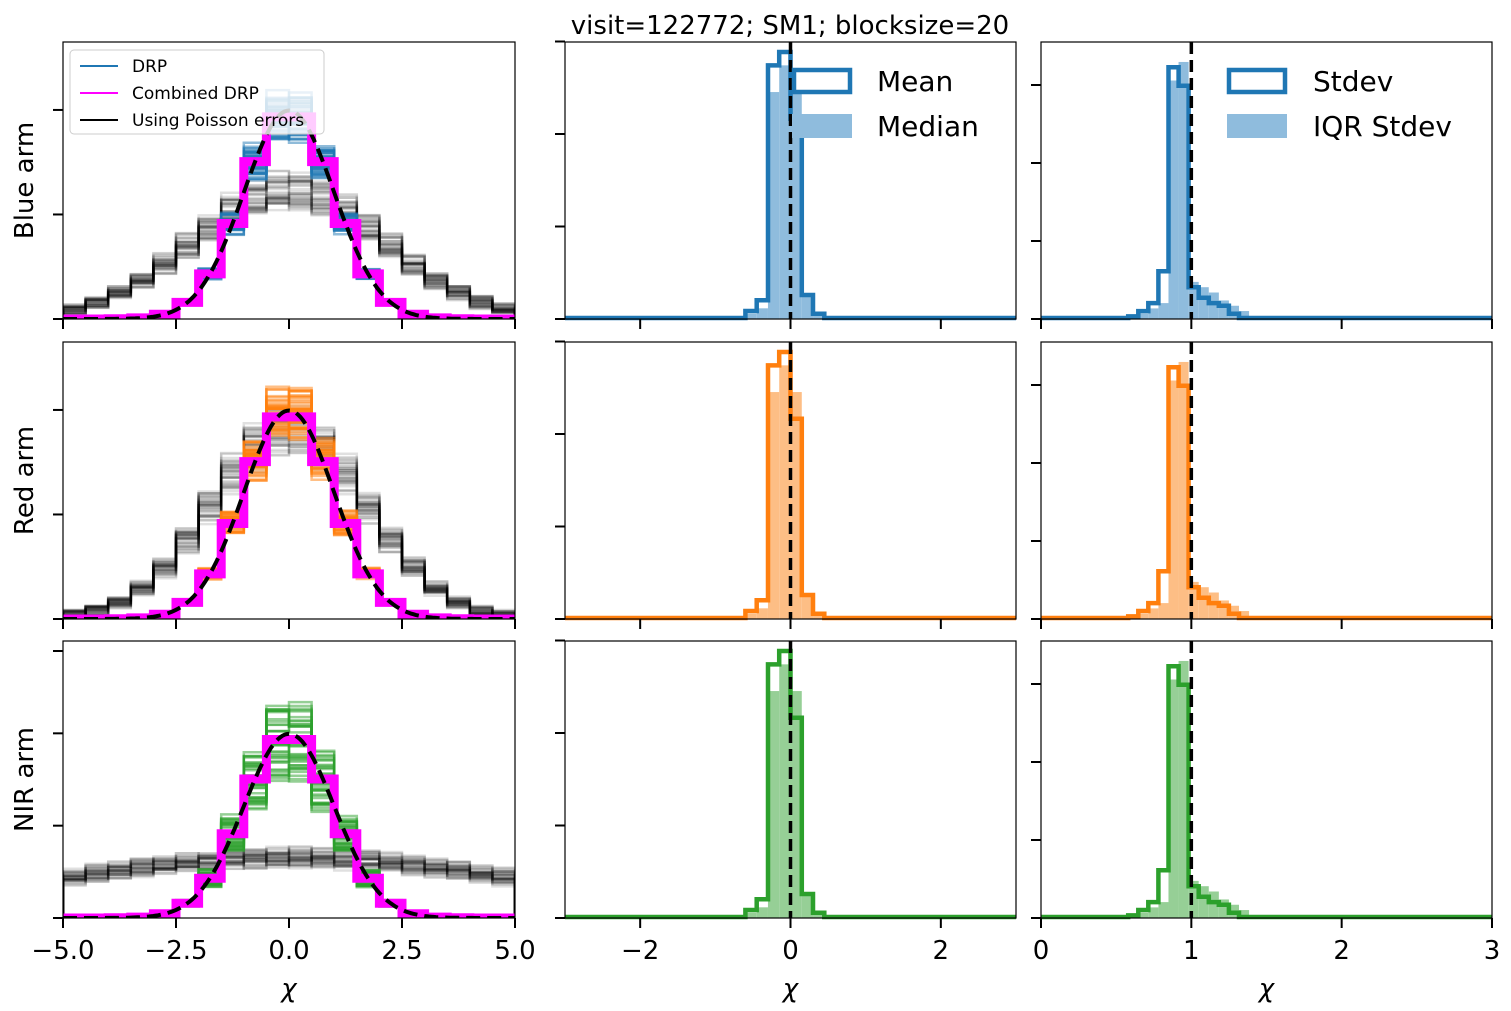 This screenshot has height=1011, width=1511. What do you see at coordinates (62, 951) in the screenshot?
I see `x-tick-label: −5.0` at bounding box center [62, 951].